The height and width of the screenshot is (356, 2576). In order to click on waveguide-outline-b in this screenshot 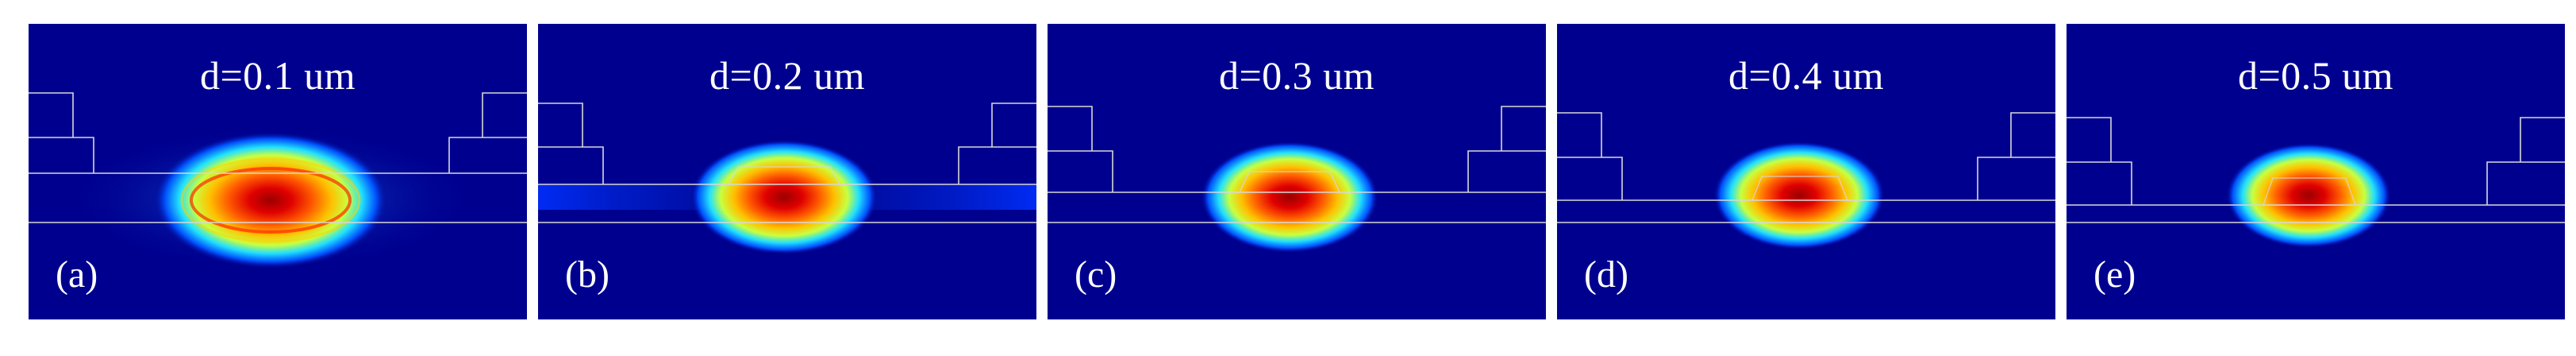, I will do `click(787, 163)`.